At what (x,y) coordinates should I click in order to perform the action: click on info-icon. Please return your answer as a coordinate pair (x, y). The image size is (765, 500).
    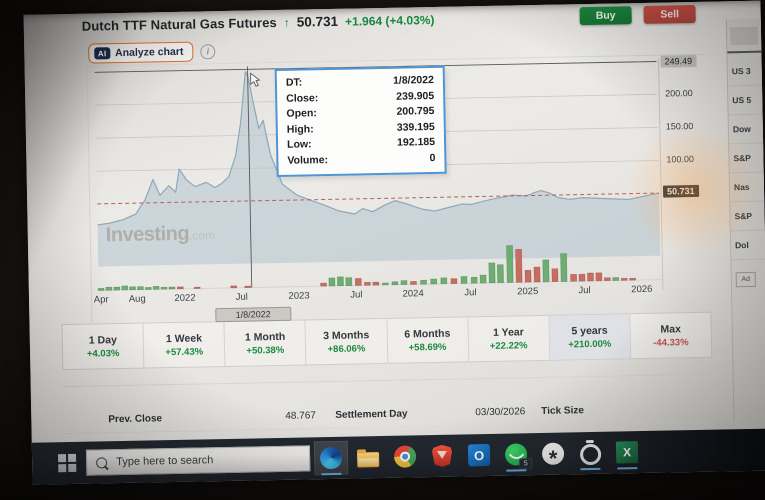
    Looking at the image, I should click on (208, 51).